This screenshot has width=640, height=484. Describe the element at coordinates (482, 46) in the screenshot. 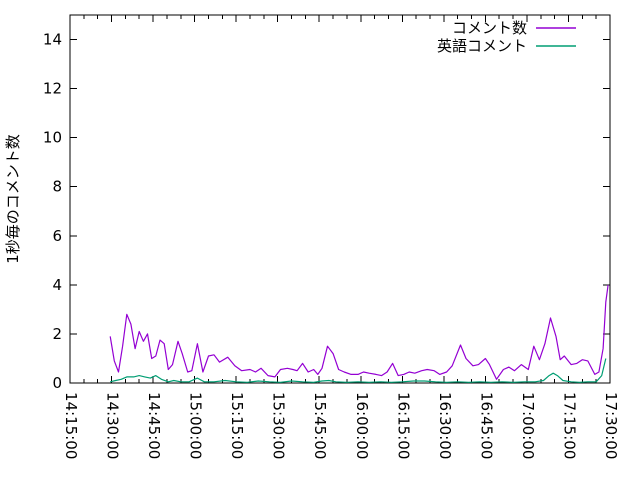

I see `legend-label: 英語コメント` at that location.